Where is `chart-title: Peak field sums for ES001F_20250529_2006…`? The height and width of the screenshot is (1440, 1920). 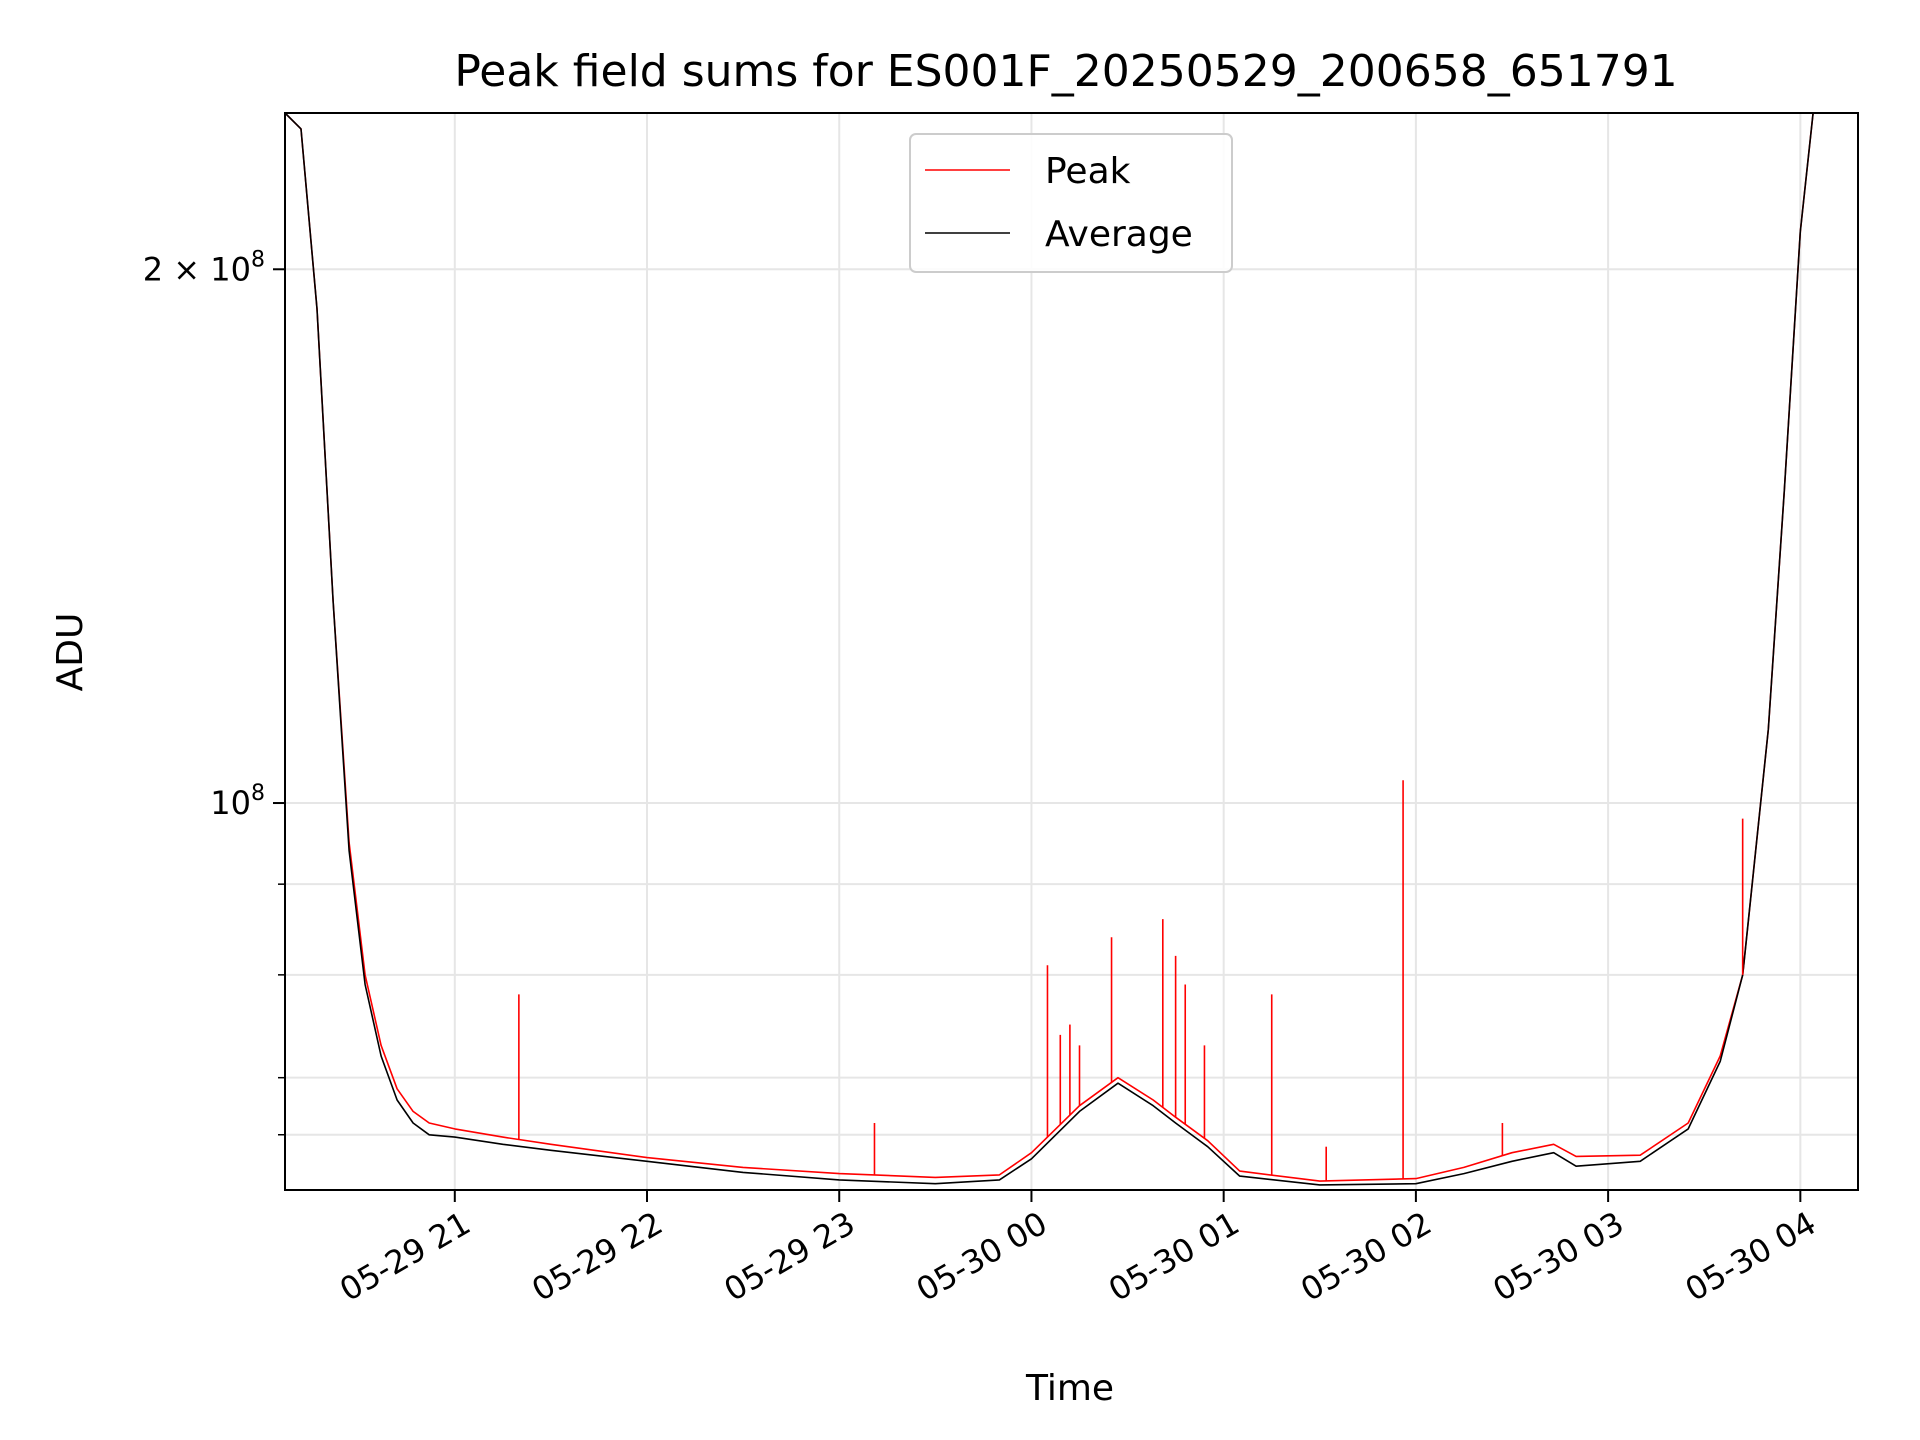 chart-title: Peak field sums for ES001F_20250529_2006… is located at coordinates (1065, 71).